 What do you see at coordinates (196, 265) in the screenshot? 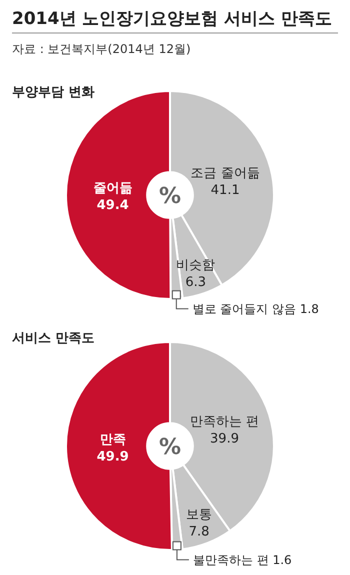
I see `slice-label: 비슷함` at bounding box center [196, 265].